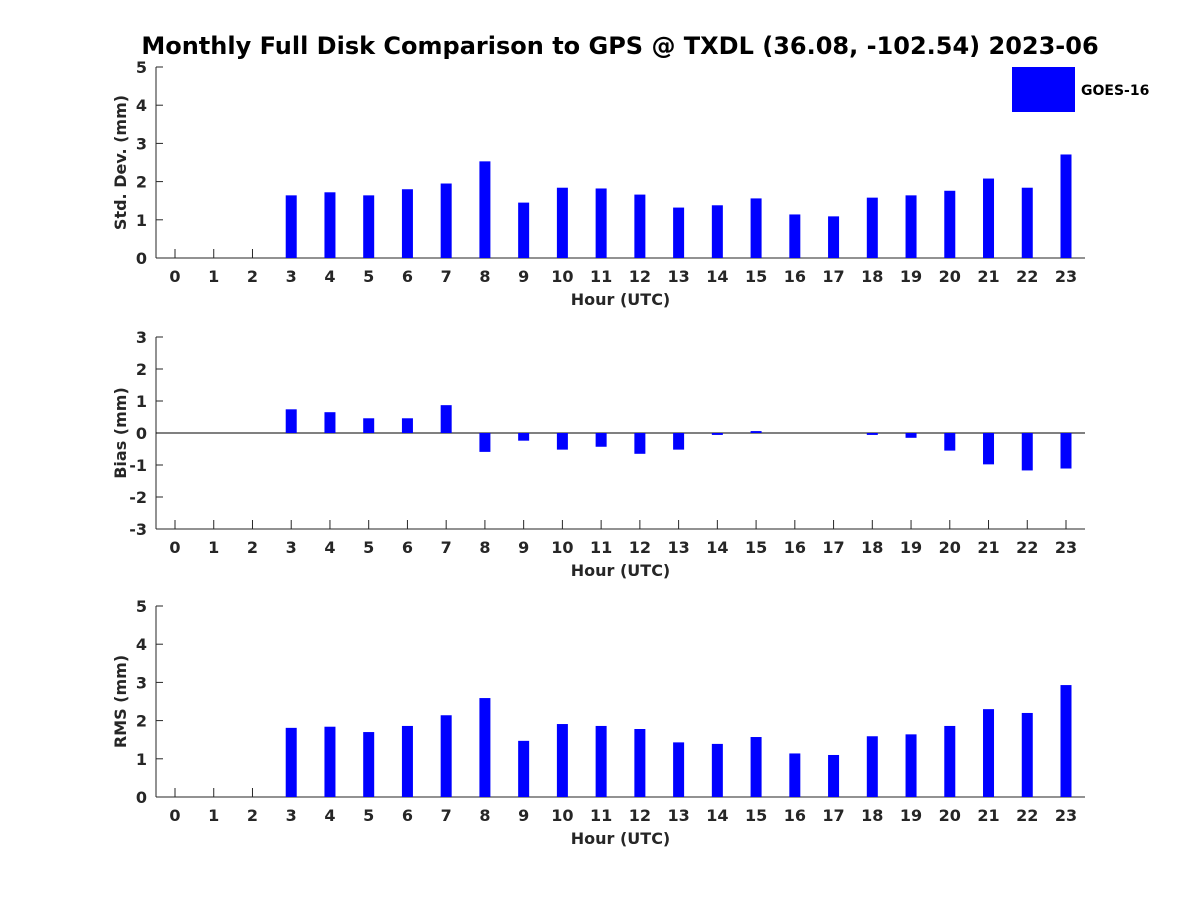  What do you see at coordinates (756, 276) in the screenshot?
I see `x-tick-label: 15` at bounding box center [756, 276].